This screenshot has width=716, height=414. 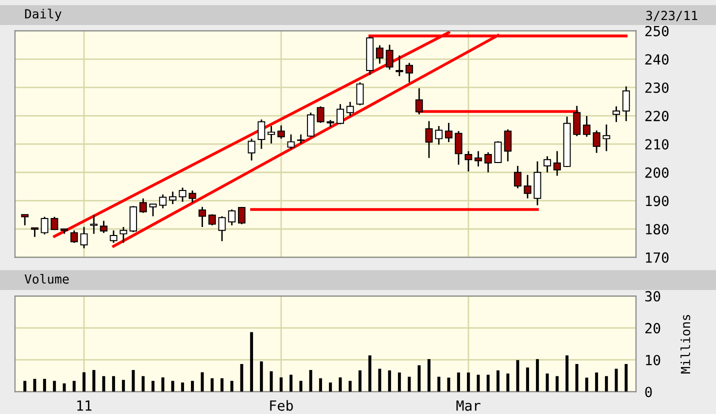 I want to click on text: 3/23/11, so click(x=672, y=16).